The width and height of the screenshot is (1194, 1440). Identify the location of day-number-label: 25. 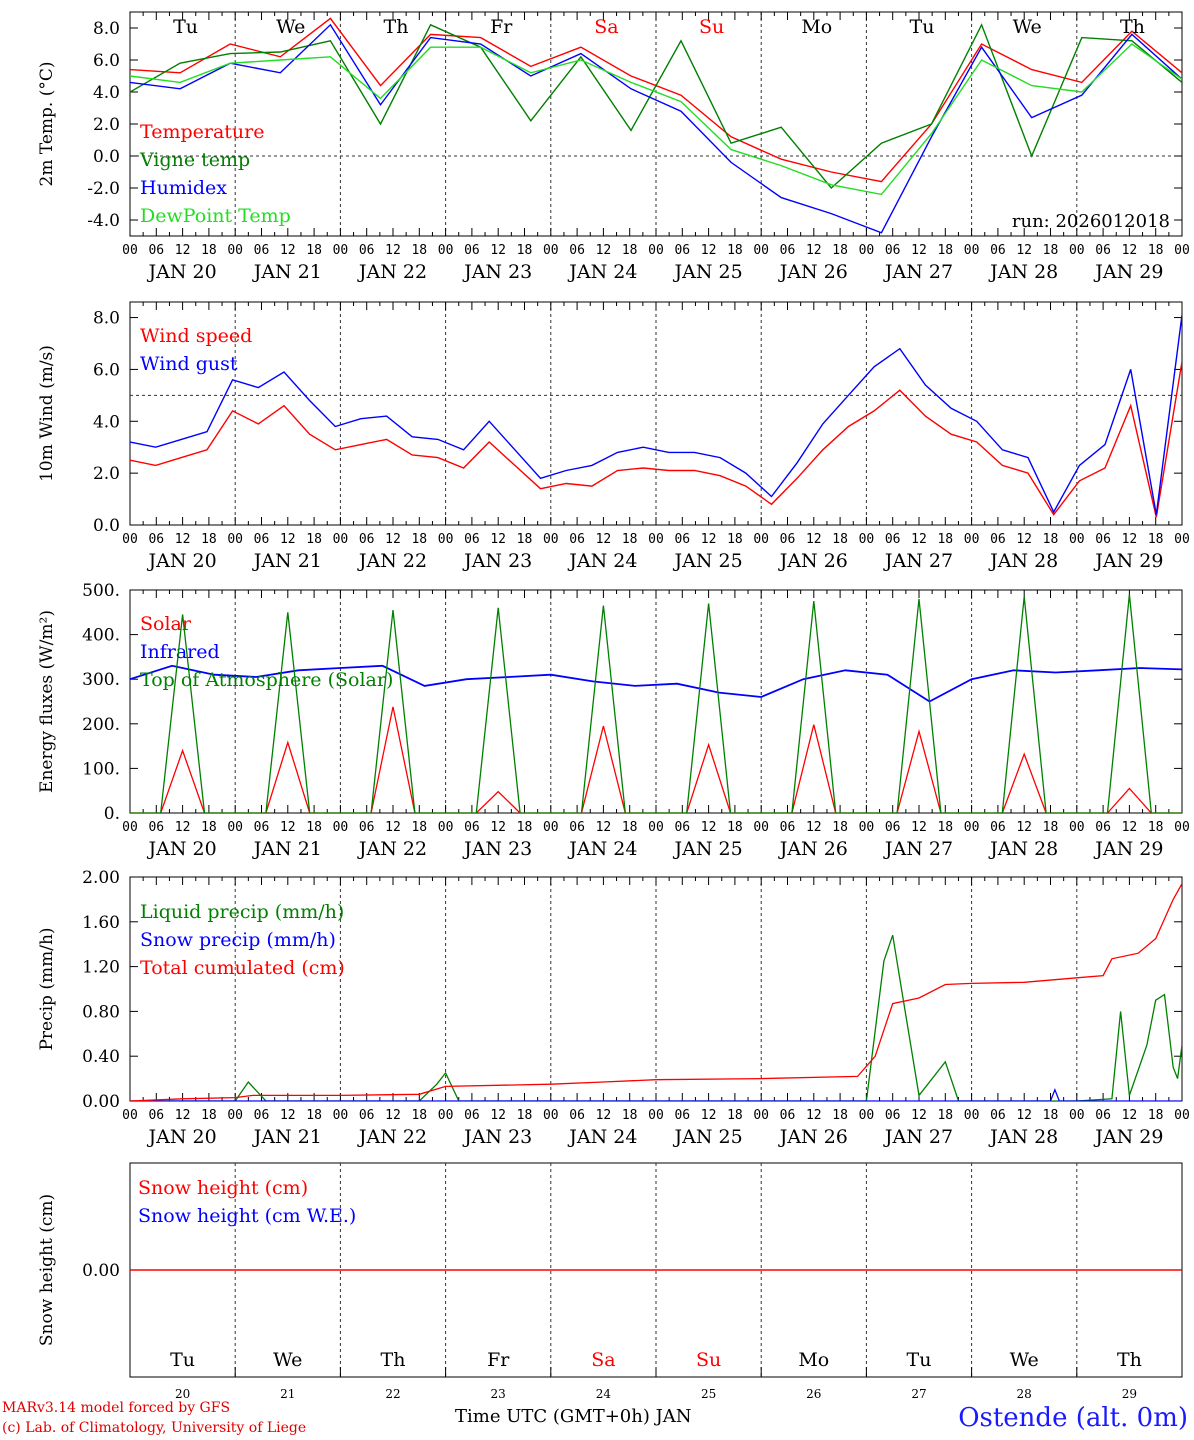
(708, 1394).